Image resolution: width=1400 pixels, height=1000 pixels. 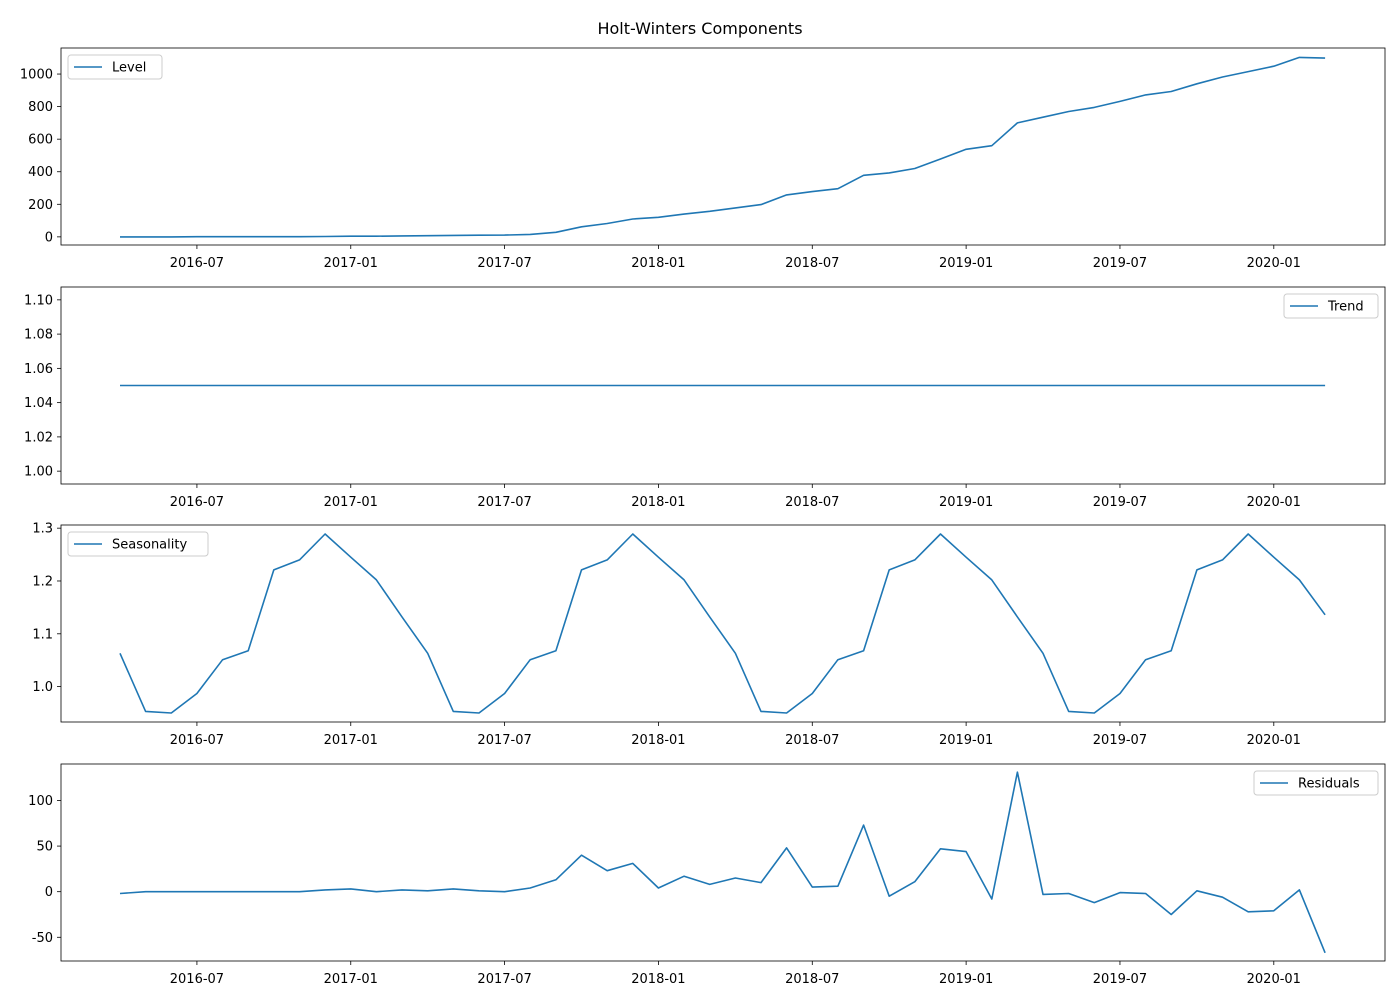 What do you see at coordinates (38, 300) in the screenshot?
I see `trend-y-tick-label: 1.10` at bounding box center [38, 300].